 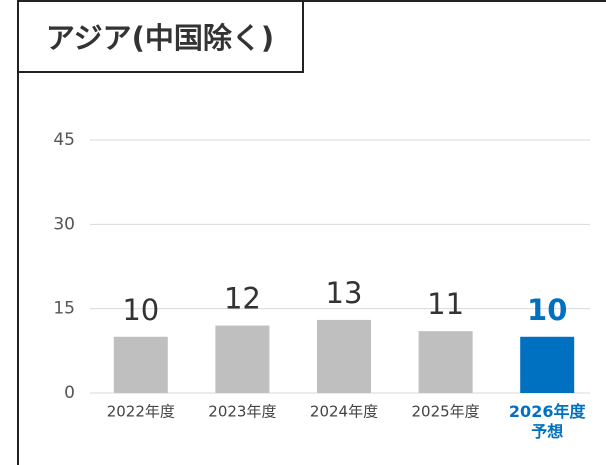 I want to click on chart-title: アジア(中国除く), so click(x=160, y=38).